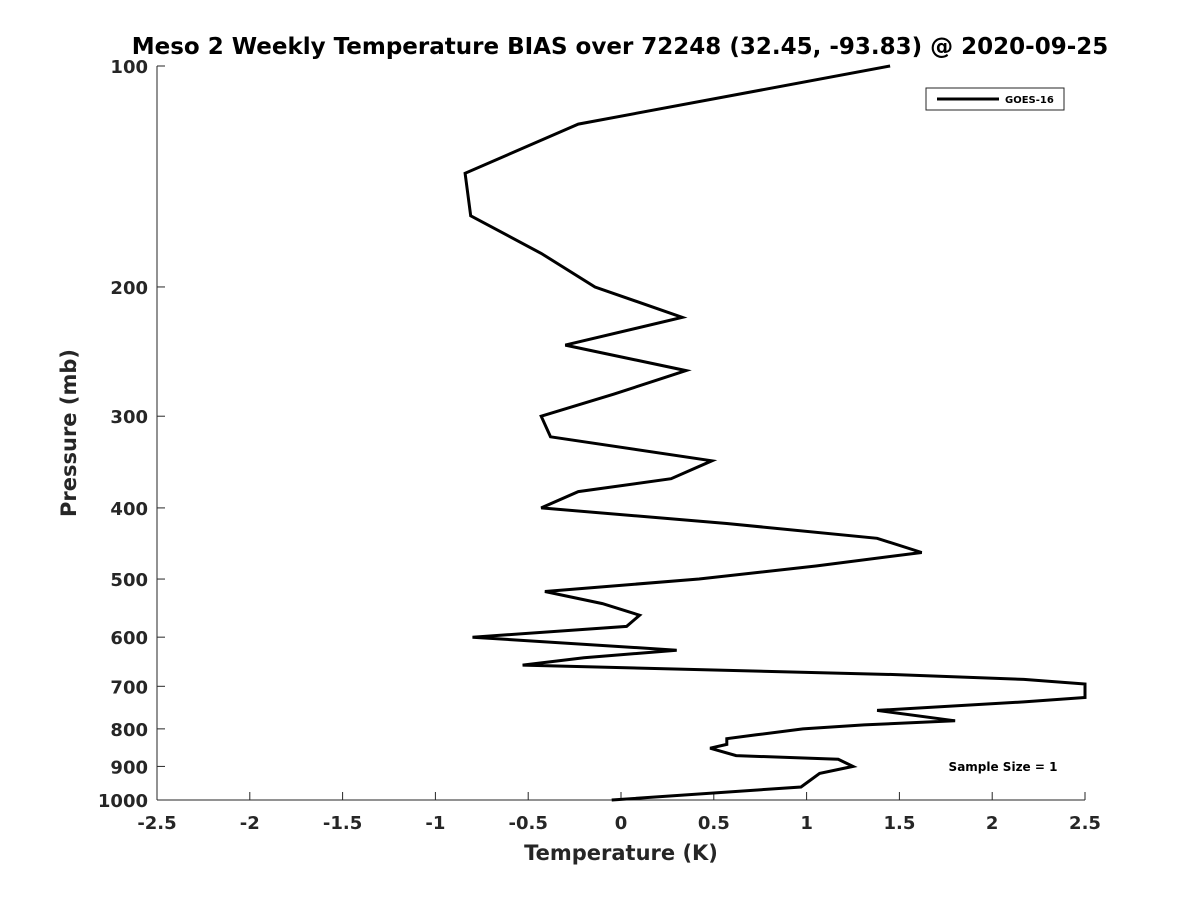 The height and width of the screenshot is (900, 1200). I want to click on y-tick-label: 200, so click(129, 288).